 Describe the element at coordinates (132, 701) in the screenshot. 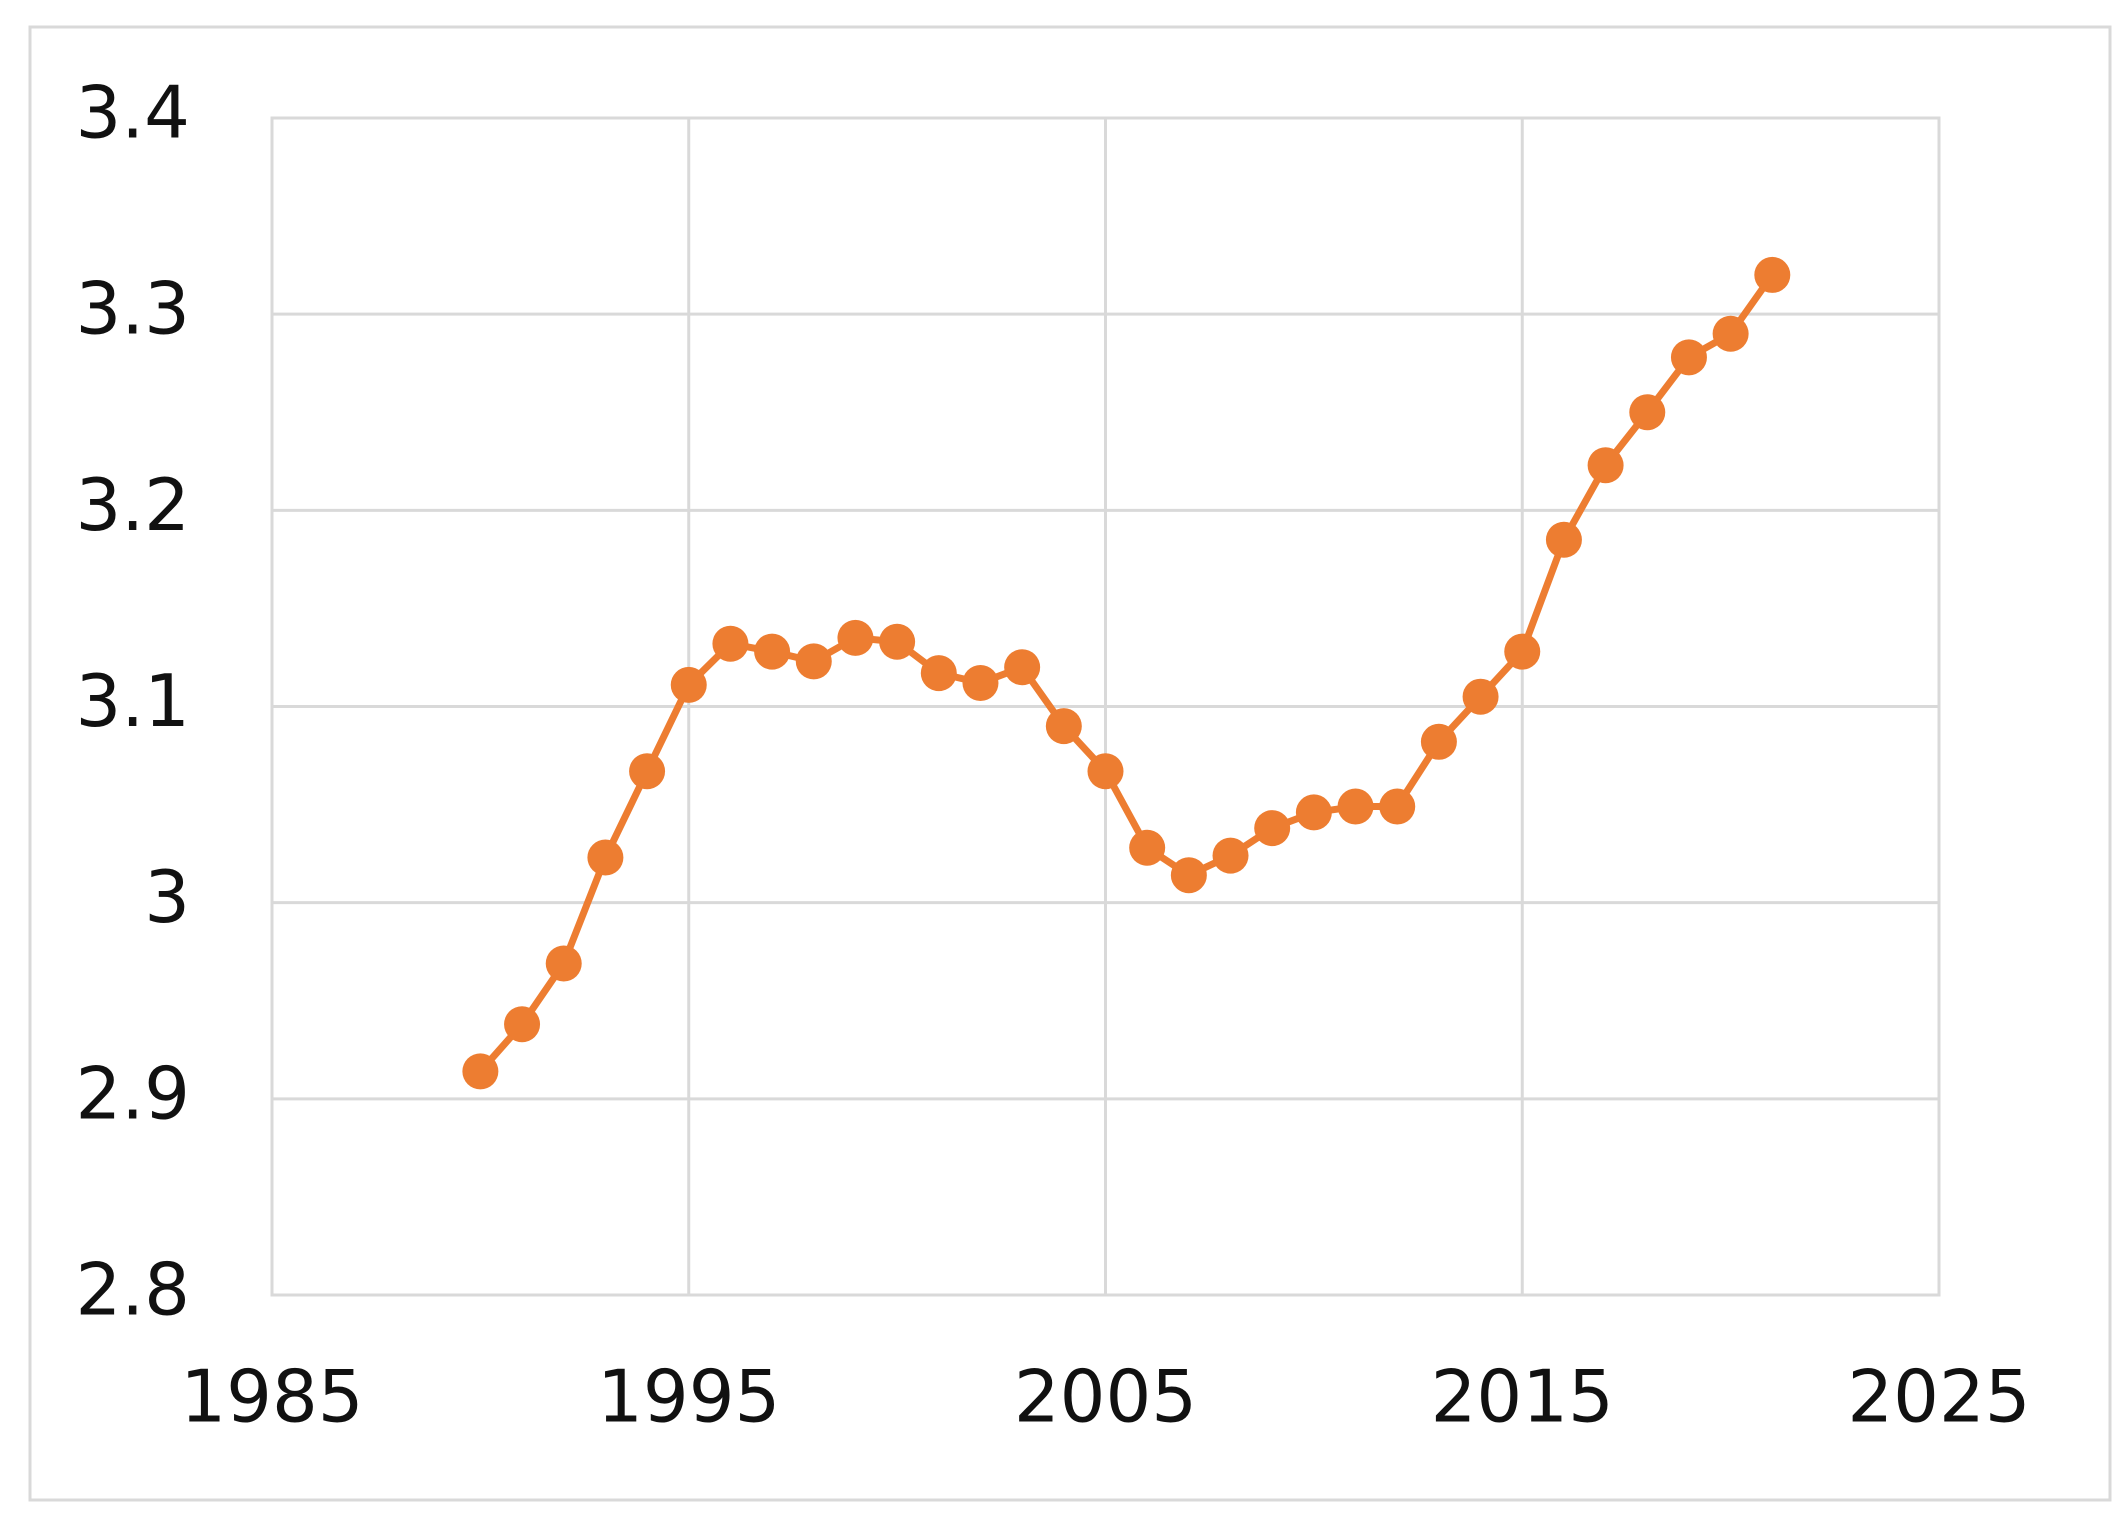

I see `y-tick-label: 3.1` at that location.